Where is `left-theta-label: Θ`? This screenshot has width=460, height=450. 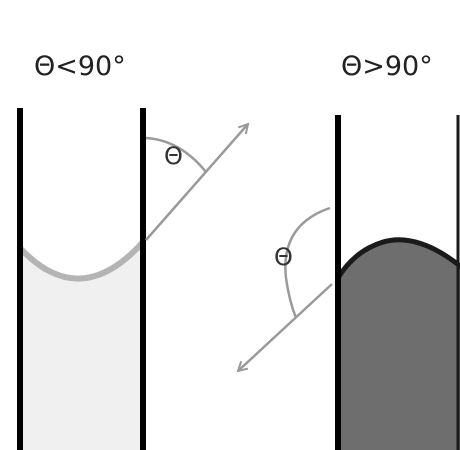
left-theta-label: Θ is located at coordinates (173, 156).